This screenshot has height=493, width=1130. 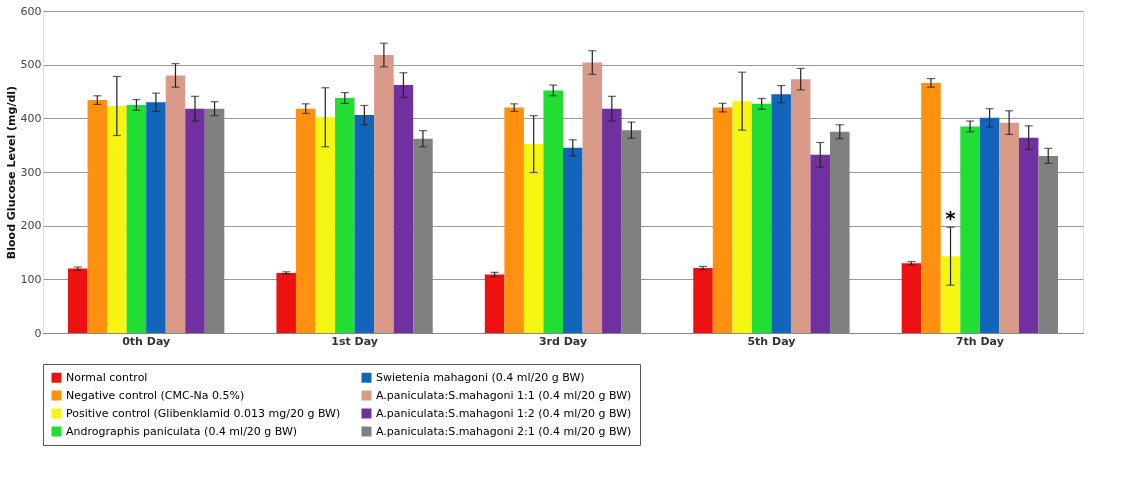 I want to click on x-tick-label: 7th Day, so click(x=979, y=341).